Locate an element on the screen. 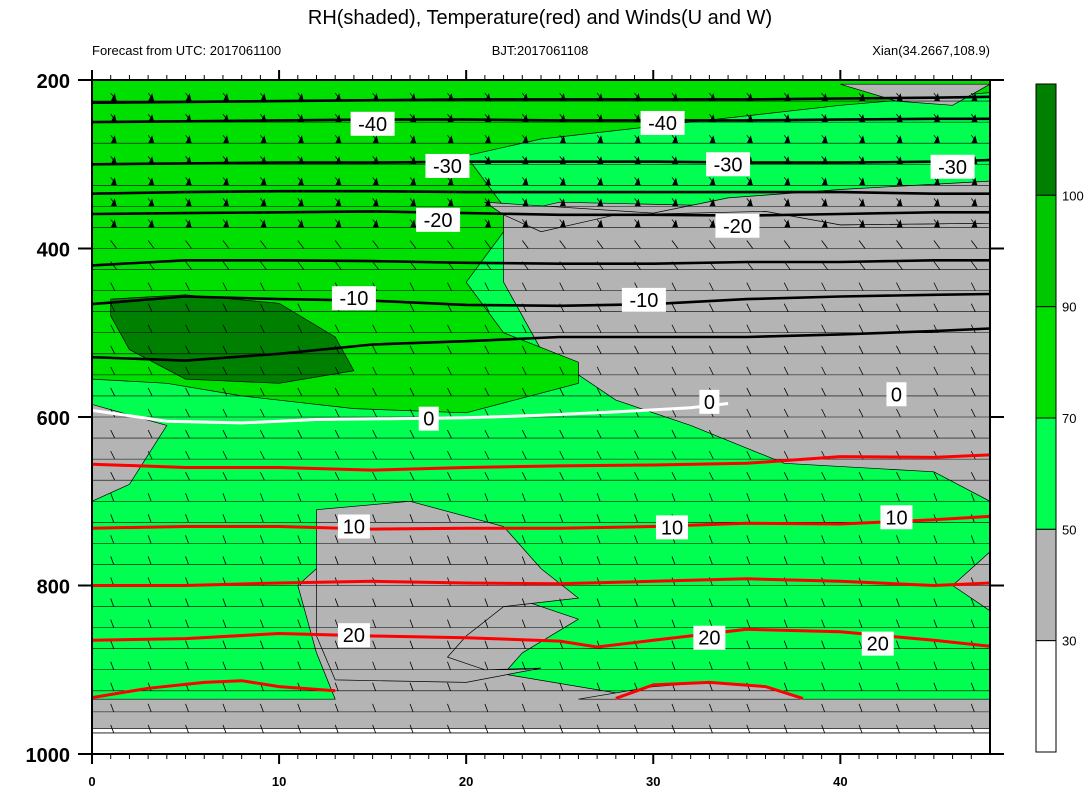 The image size is (1087, 806). contour-label-text: 20 is located at coordinates (354, 636).